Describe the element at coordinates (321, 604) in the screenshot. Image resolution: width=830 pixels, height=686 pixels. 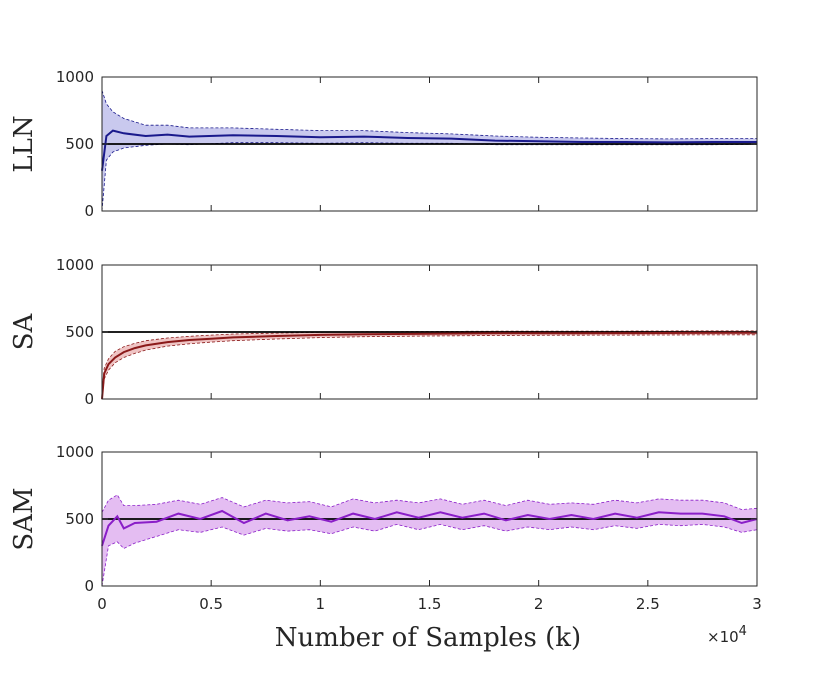
I see `x-tick-label: 1` at that location.